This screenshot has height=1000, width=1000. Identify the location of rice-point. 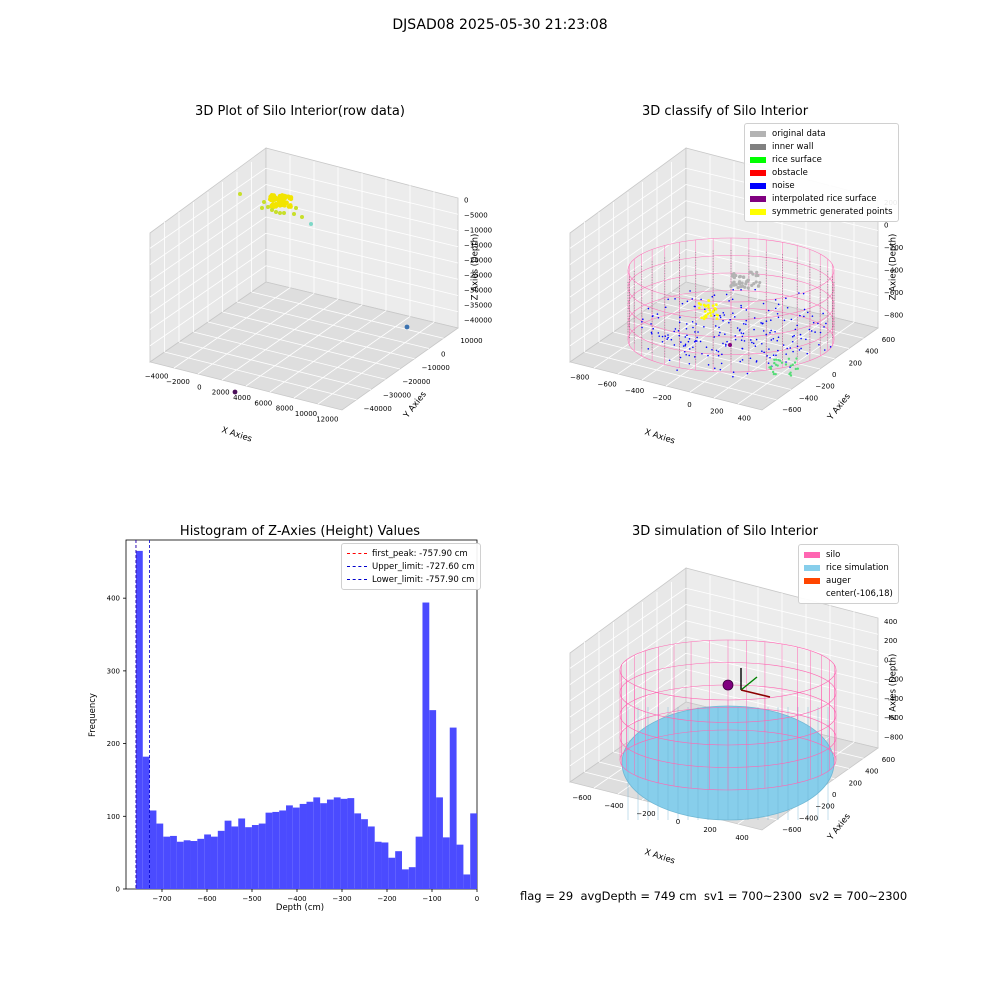
(790, 372).